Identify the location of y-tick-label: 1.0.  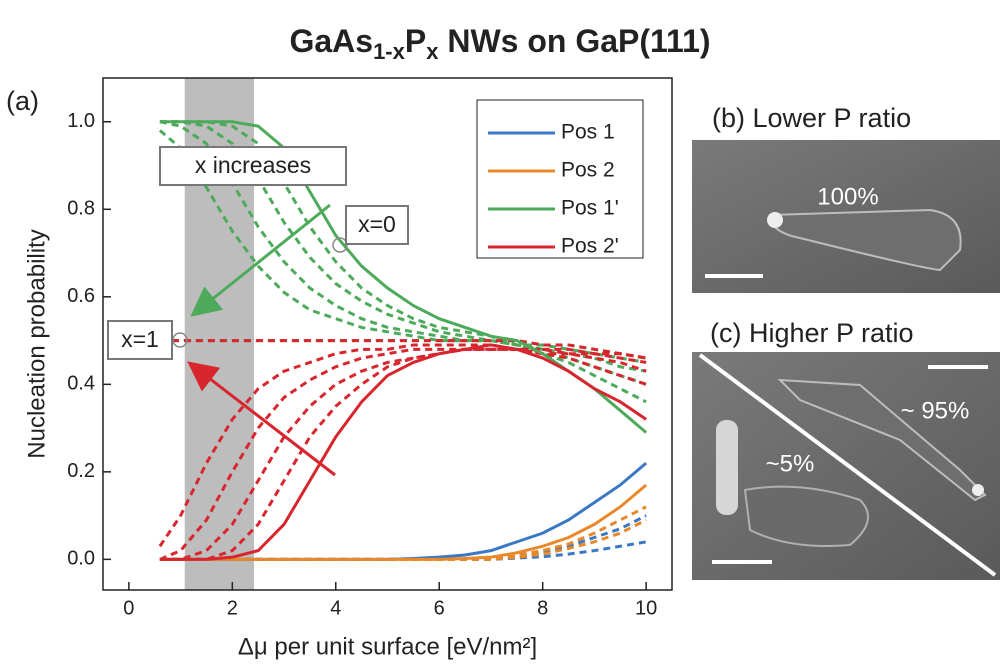
(81, 121).